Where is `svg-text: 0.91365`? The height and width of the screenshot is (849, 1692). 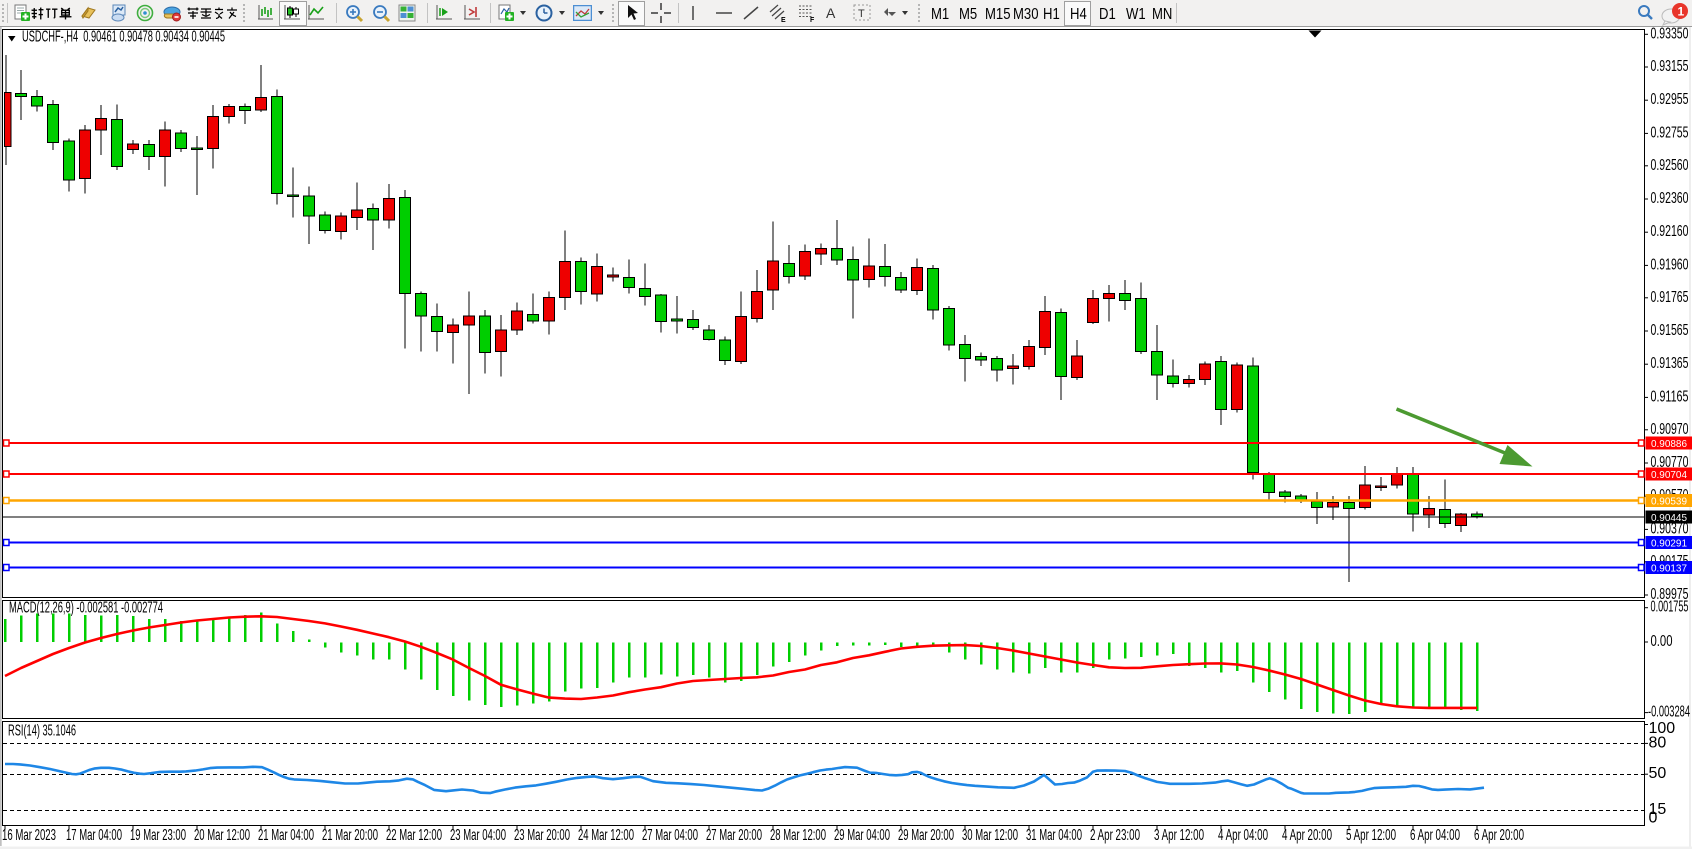
svg-text: 0.91365 is located at coordinates (1670, 363).